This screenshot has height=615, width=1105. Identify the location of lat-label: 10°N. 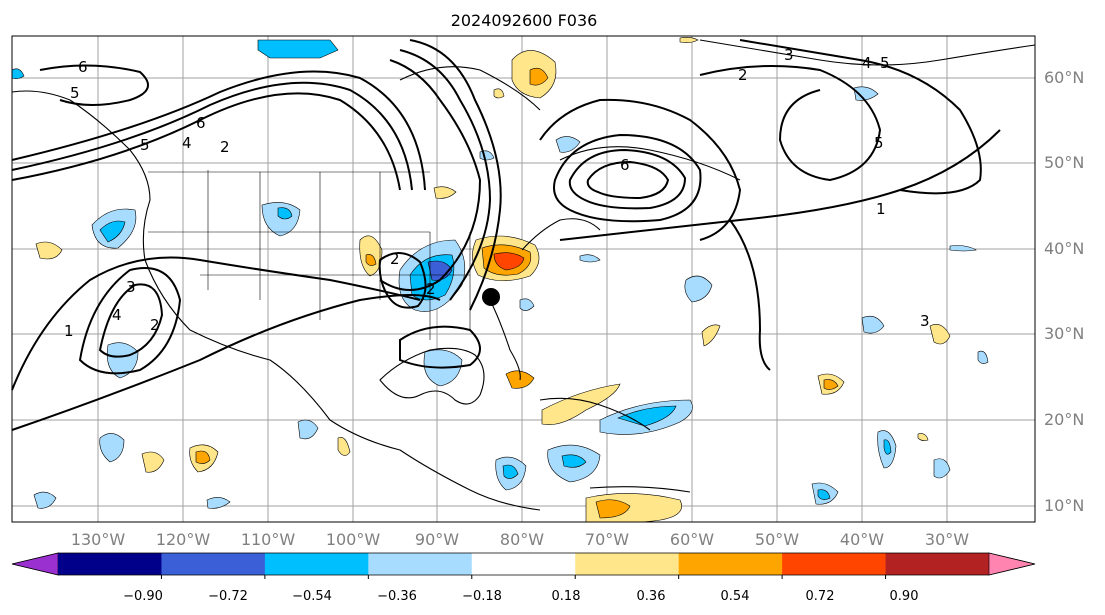
(1064, 505).